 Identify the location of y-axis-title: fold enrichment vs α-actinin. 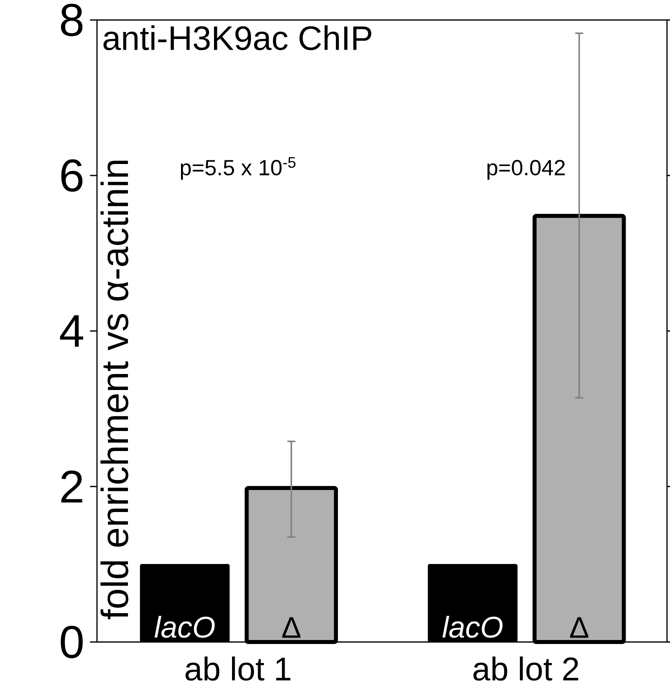
(114, 390).